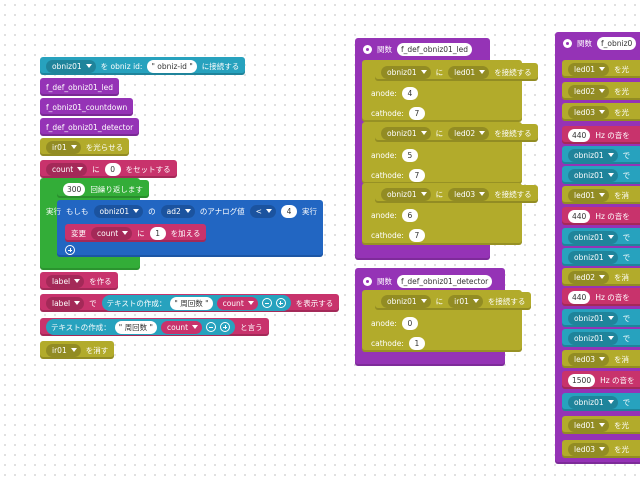 Image resolution: width=640 pixels, height=480 pixels. I want to click on input-field: 440, so click(579, 135).